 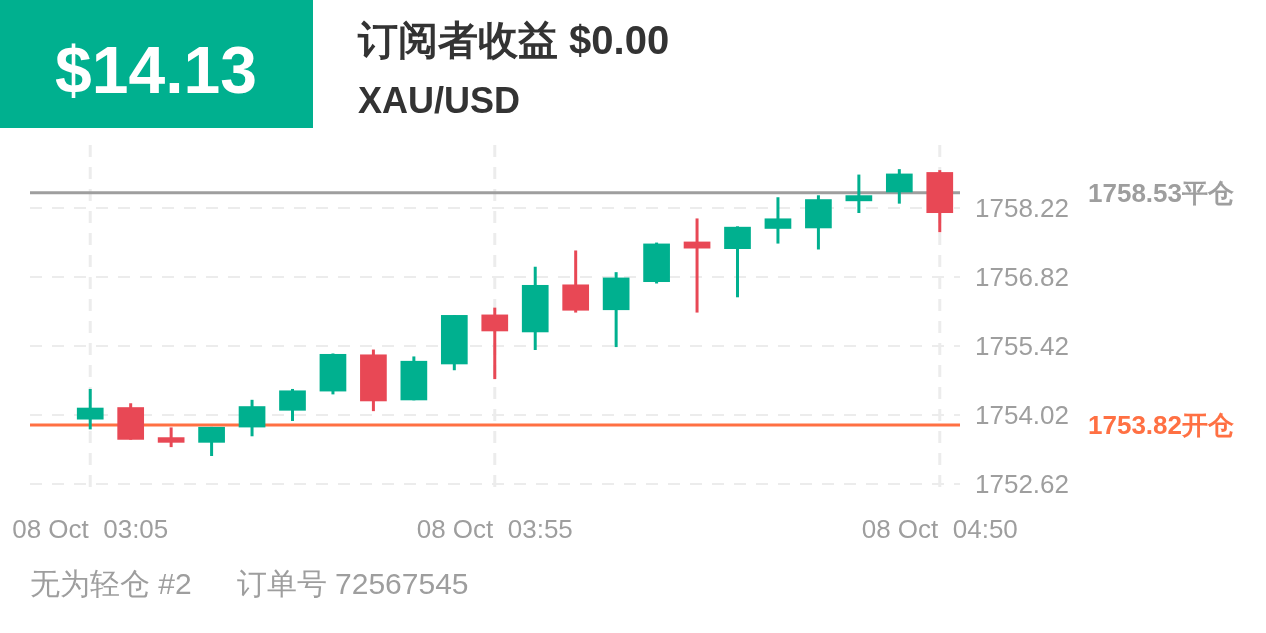 I want to click on text: 订单号 72567545, so click(x=352, y=583).